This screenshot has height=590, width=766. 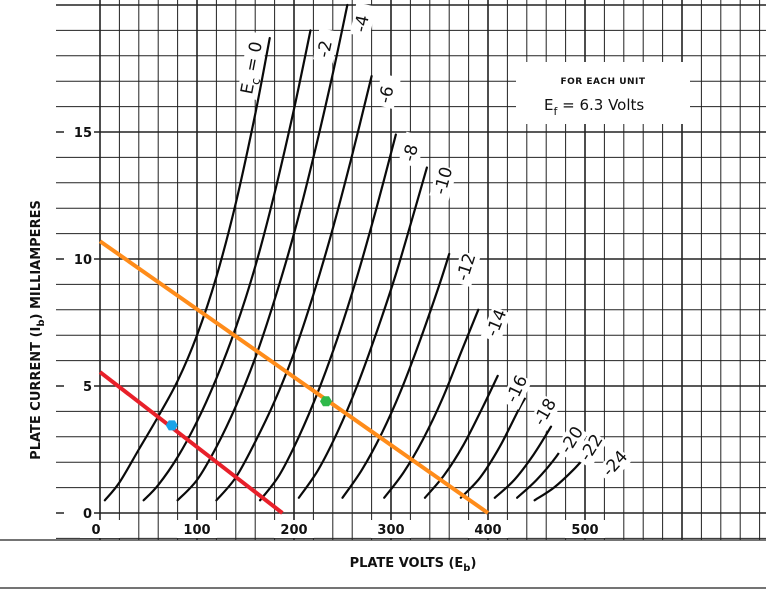 I want to click on note-box, so click(x=603, y=93).